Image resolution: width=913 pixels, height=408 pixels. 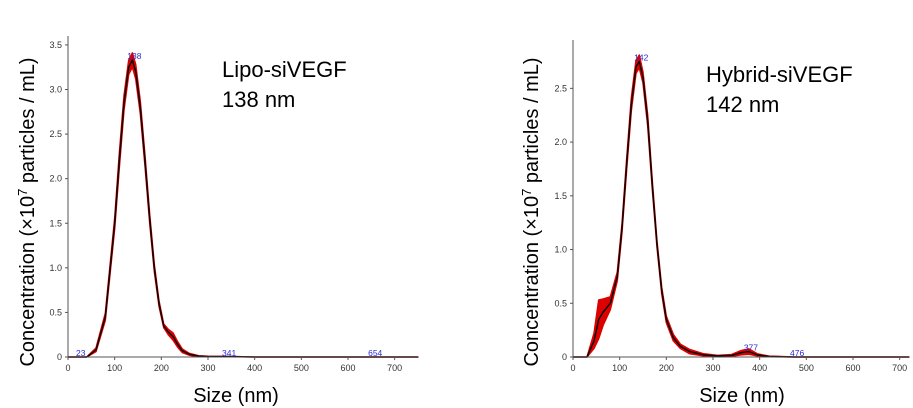 I want to click on peak-label: 23, so click(x=81, y=353).